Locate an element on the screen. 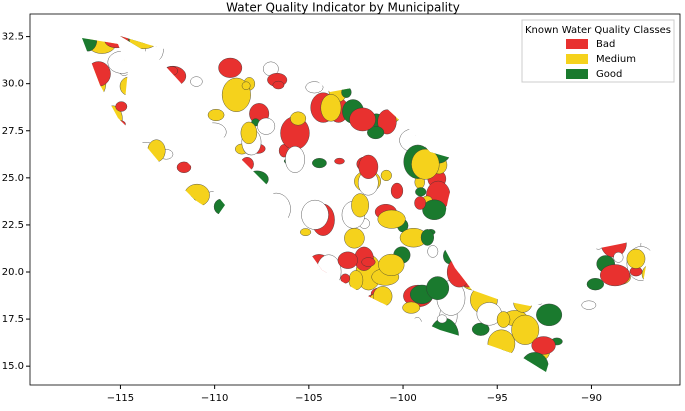 The image size is (685, 411). x-tick-label: −105 is located at coordinates (308, 398).